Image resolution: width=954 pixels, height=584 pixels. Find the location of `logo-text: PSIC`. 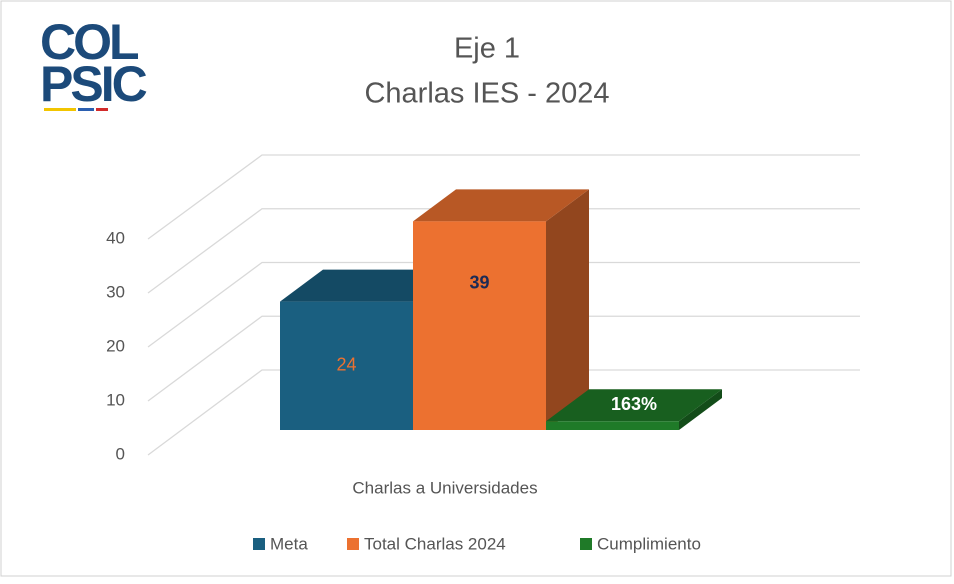

logo-text: PSIC is located at coordinates (93, 84).